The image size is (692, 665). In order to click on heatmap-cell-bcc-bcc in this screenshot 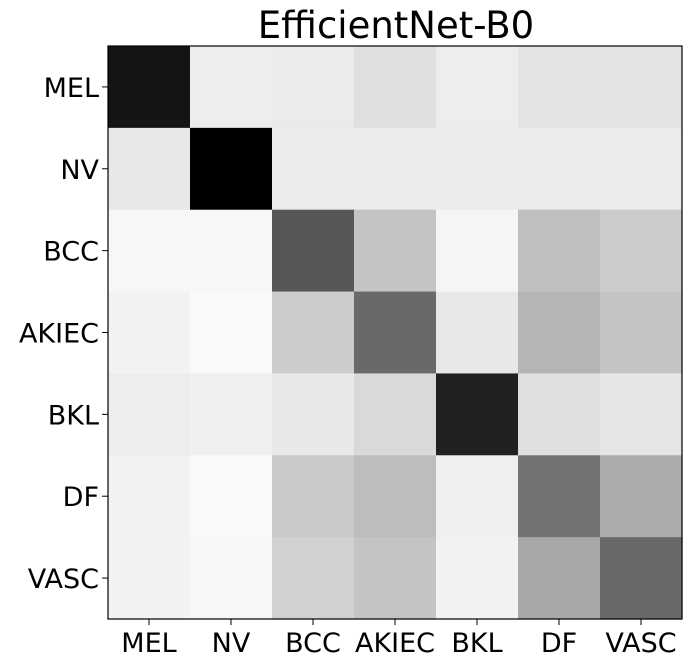, I will do `click(313, 251)`.